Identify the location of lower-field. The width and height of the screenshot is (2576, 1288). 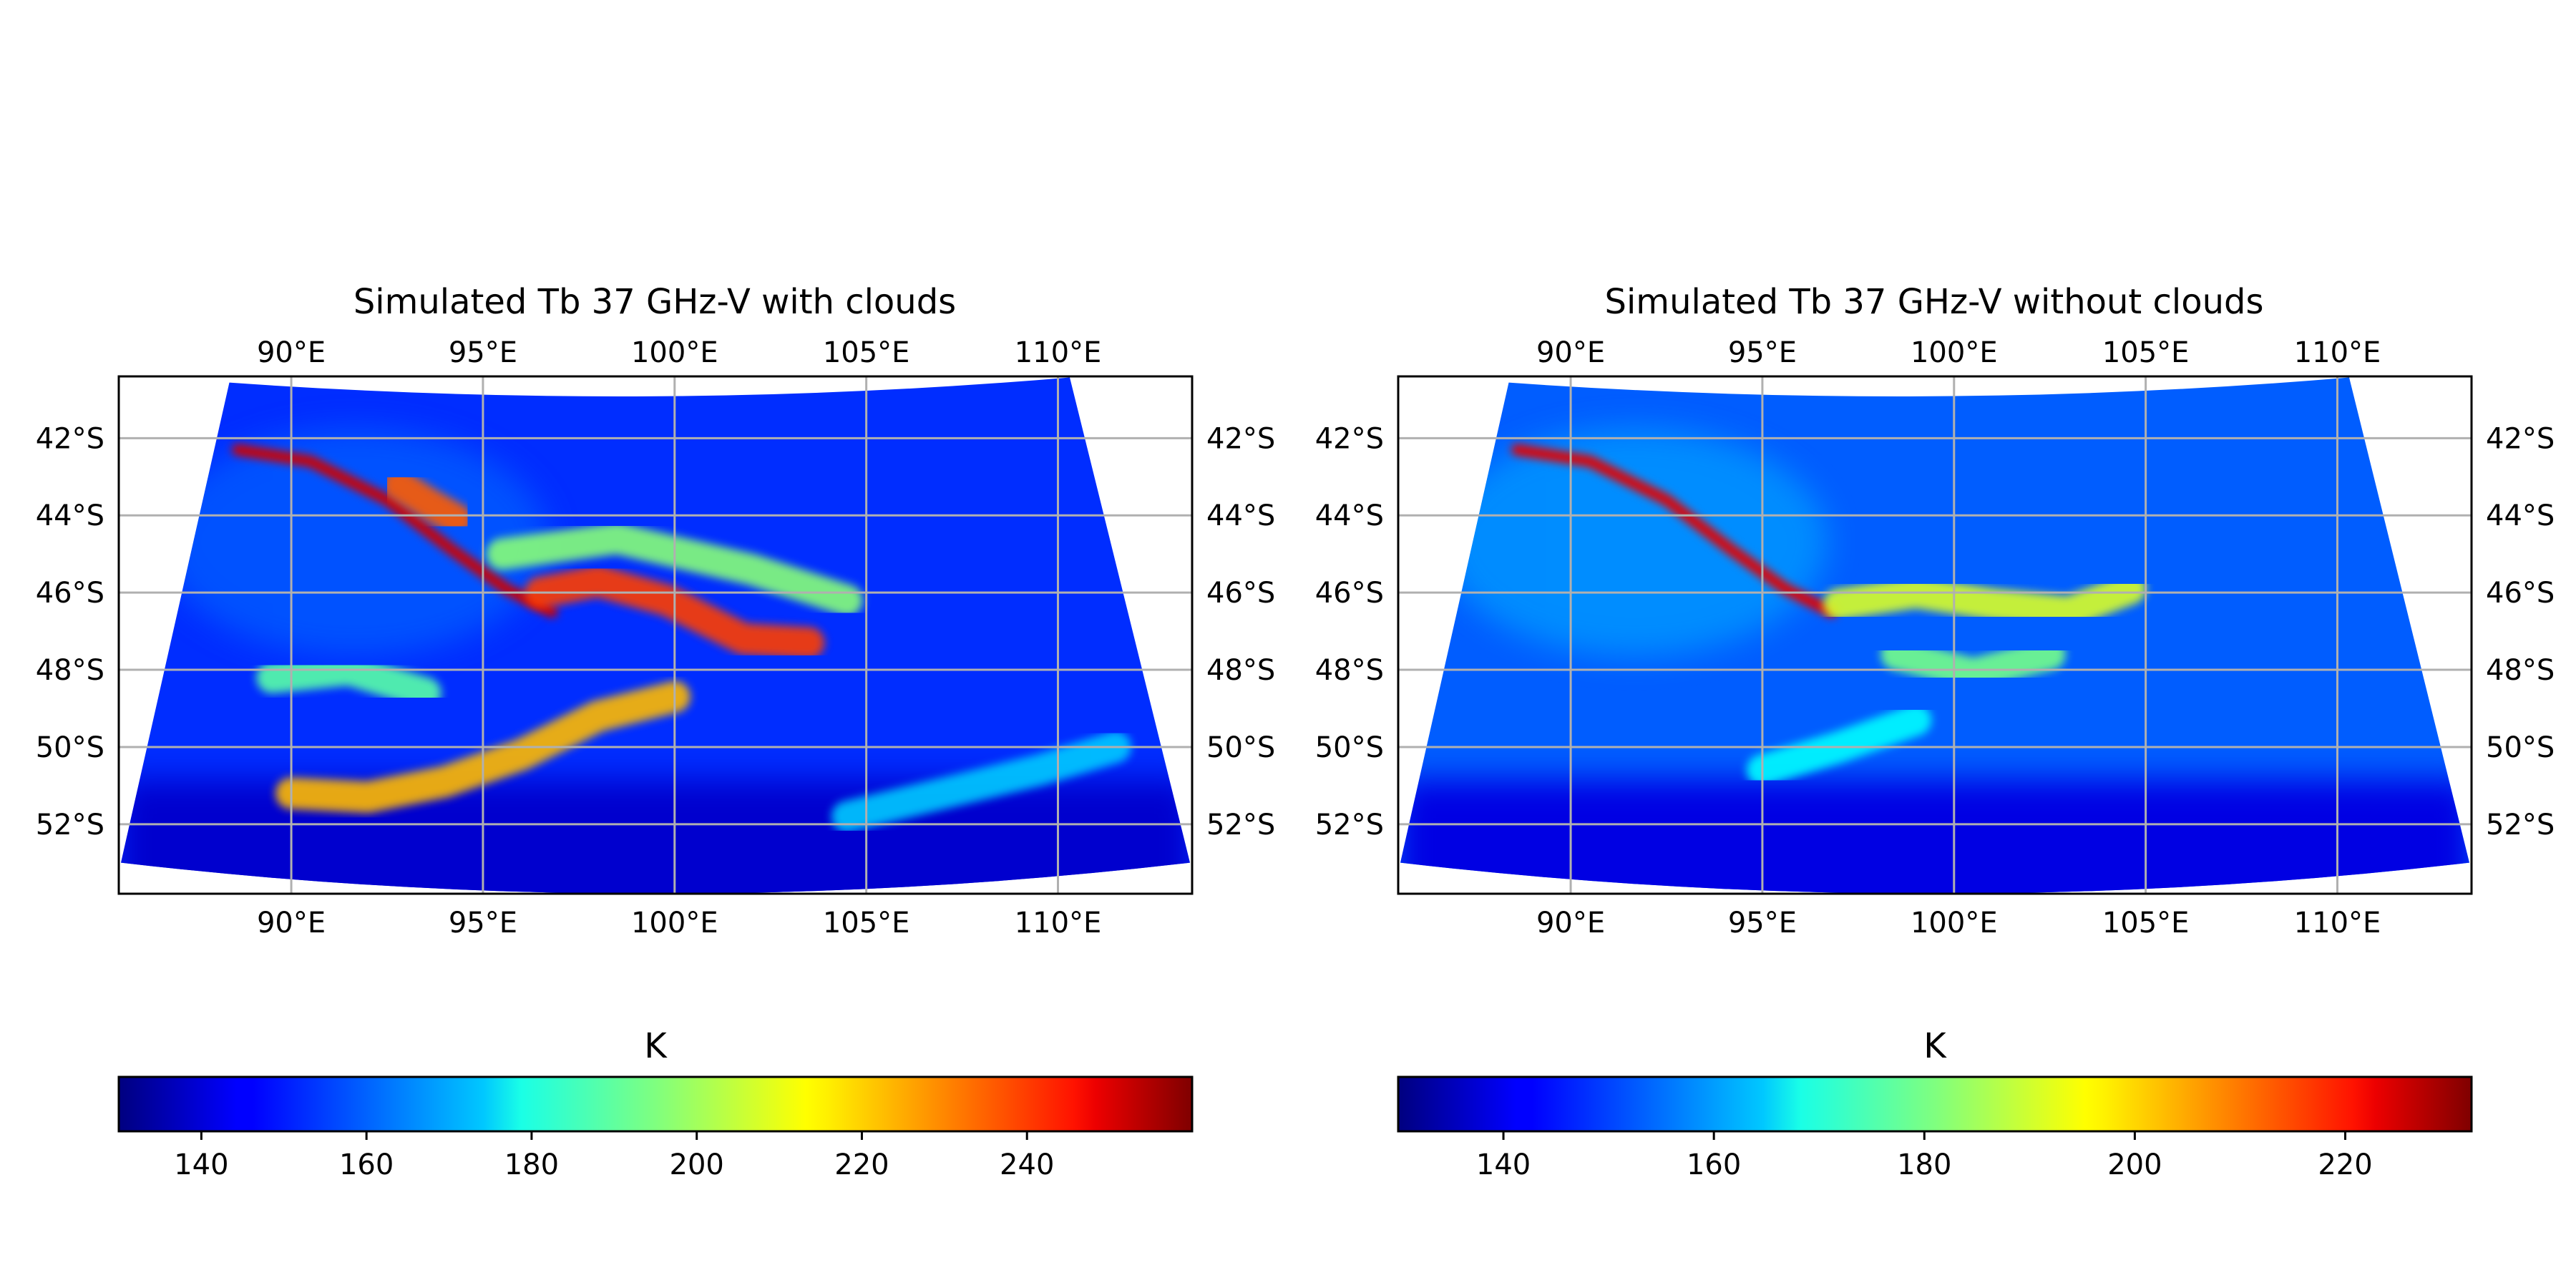
(1934, 836).